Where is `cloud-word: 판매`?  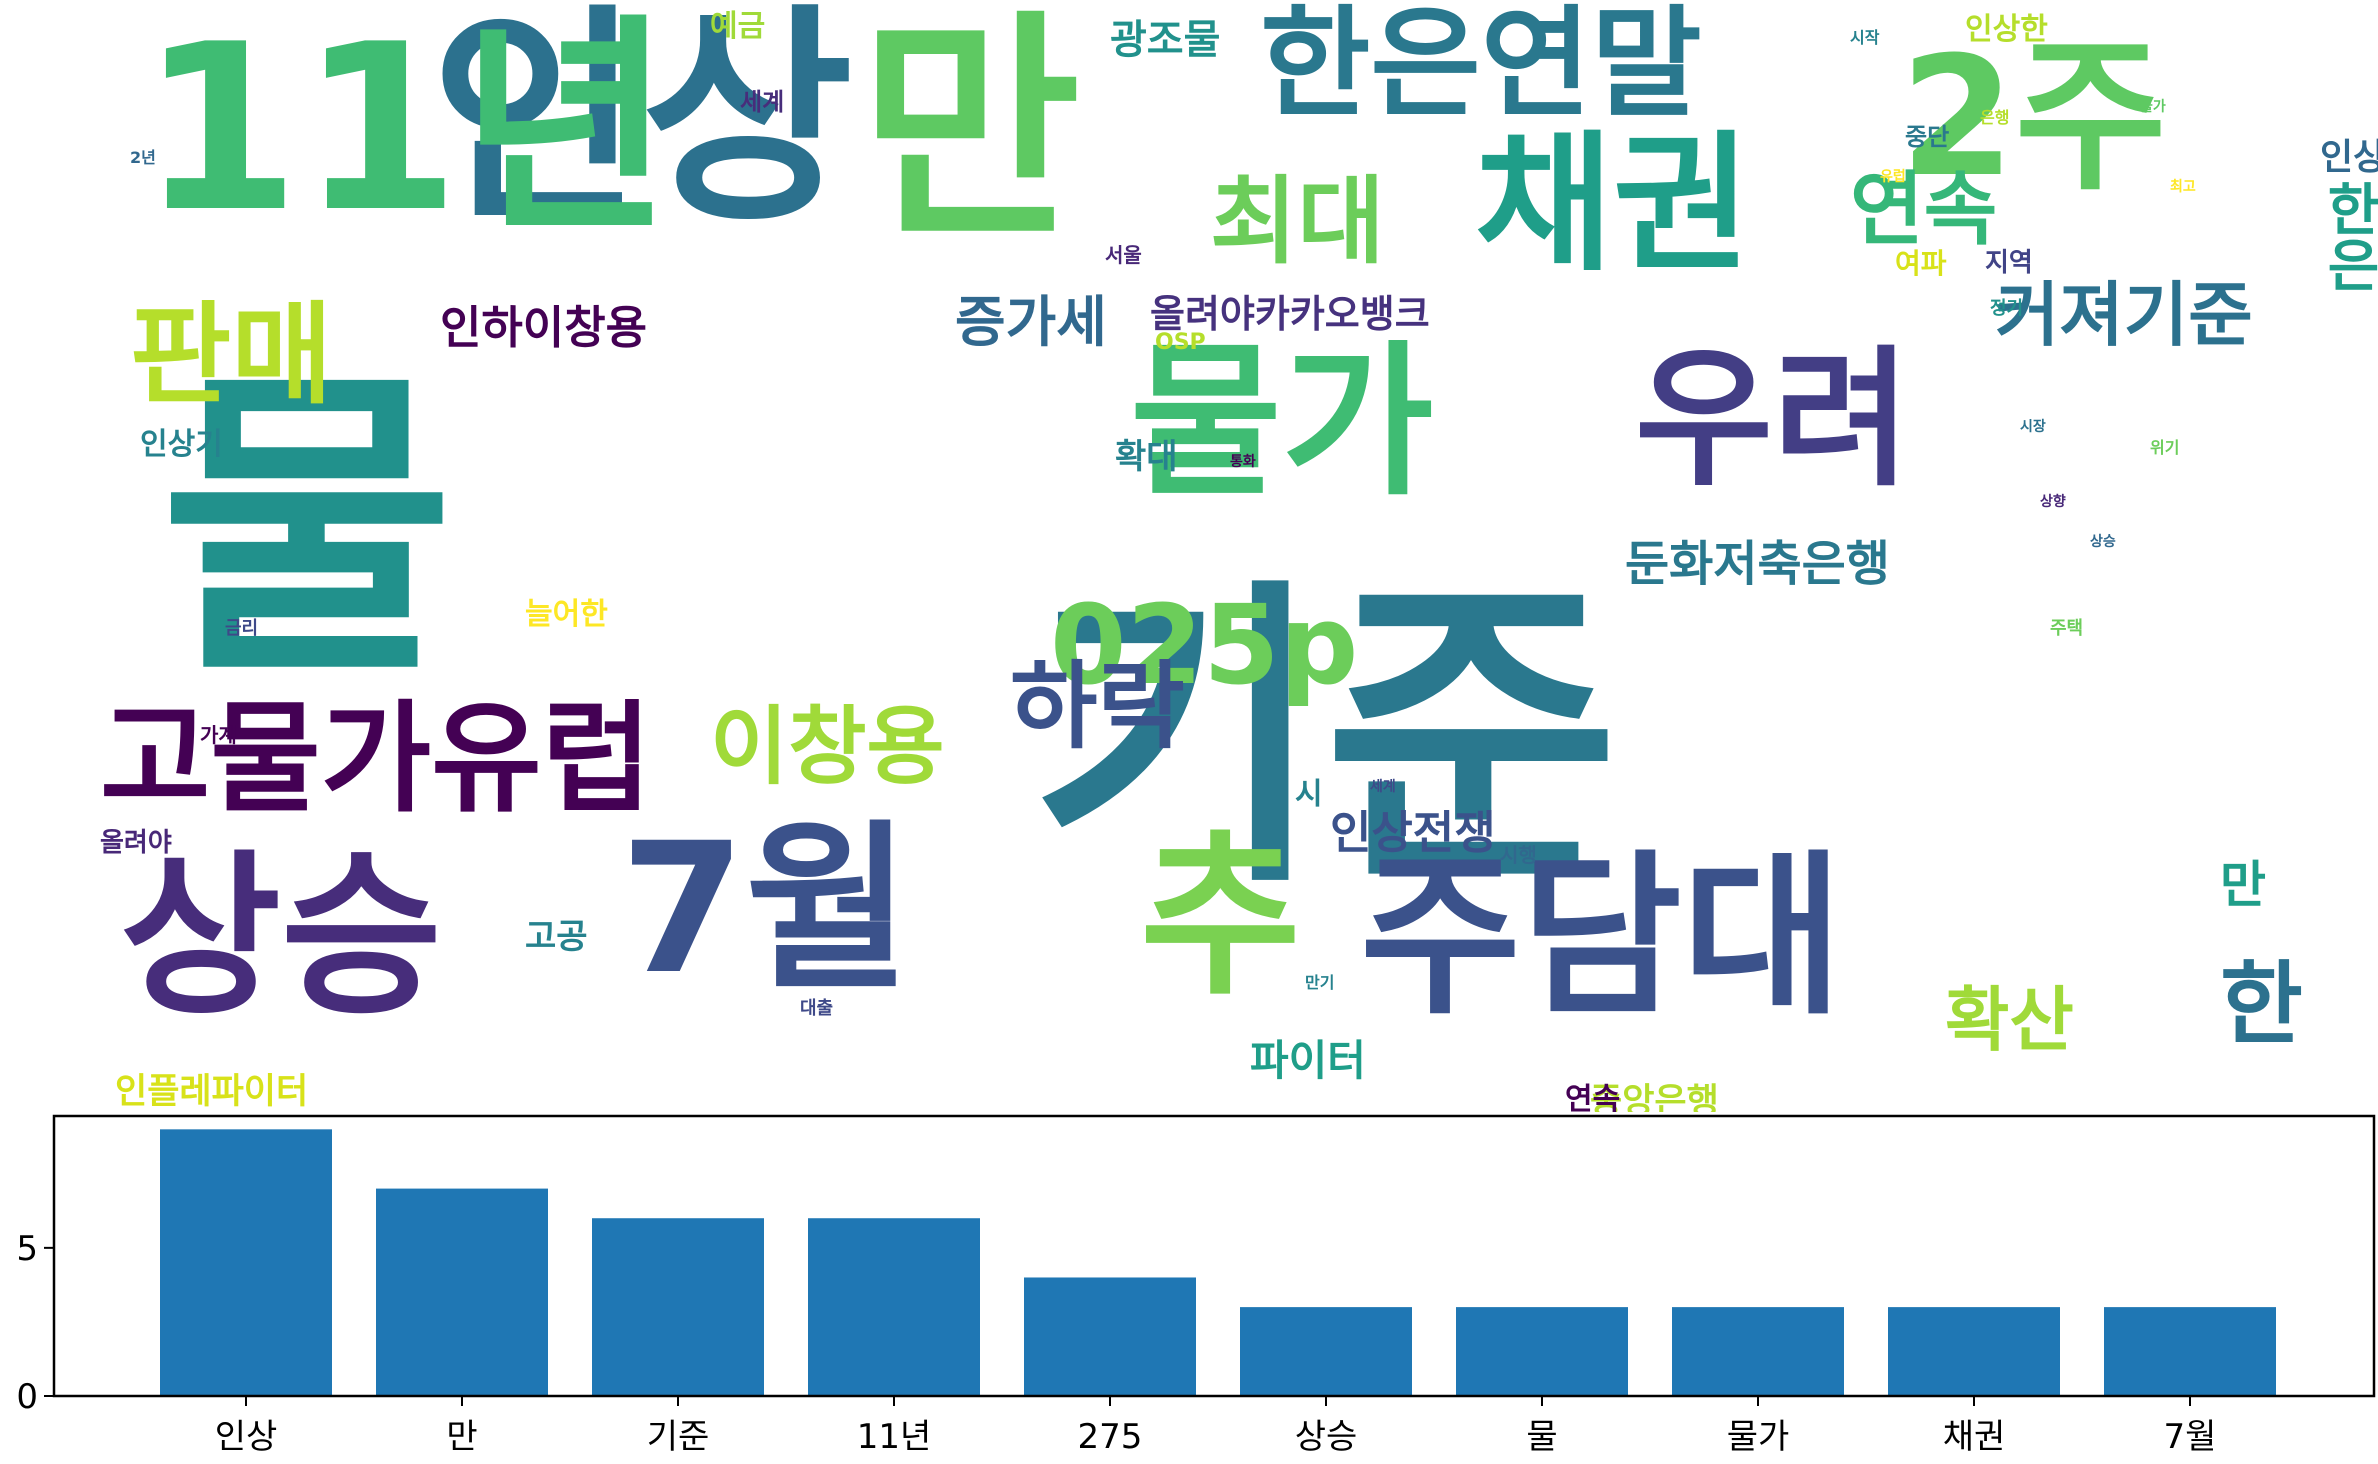
cloud-word: 판매 is located at coordinates (231, 355).